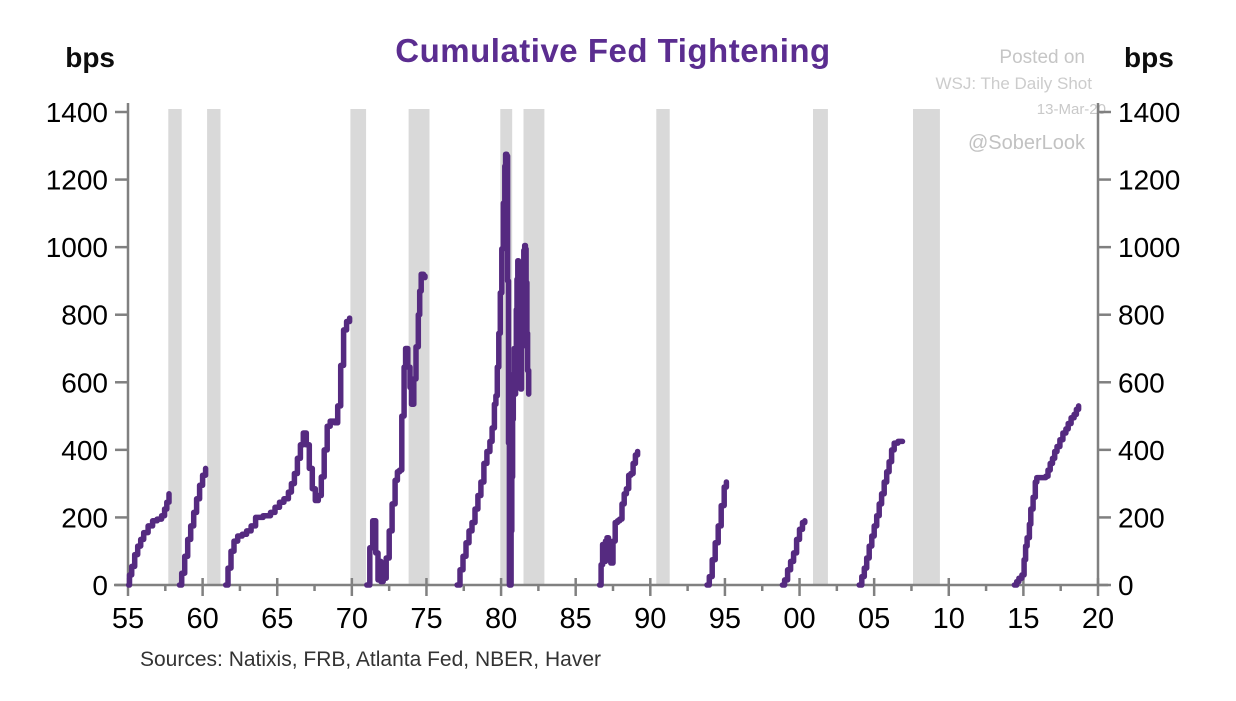 The height and width of the screenshot is (701, 1236). Describe the element at coordinates (1149, 57) in the screenshot. I see `right-axis-unit-label: bps` at that location.